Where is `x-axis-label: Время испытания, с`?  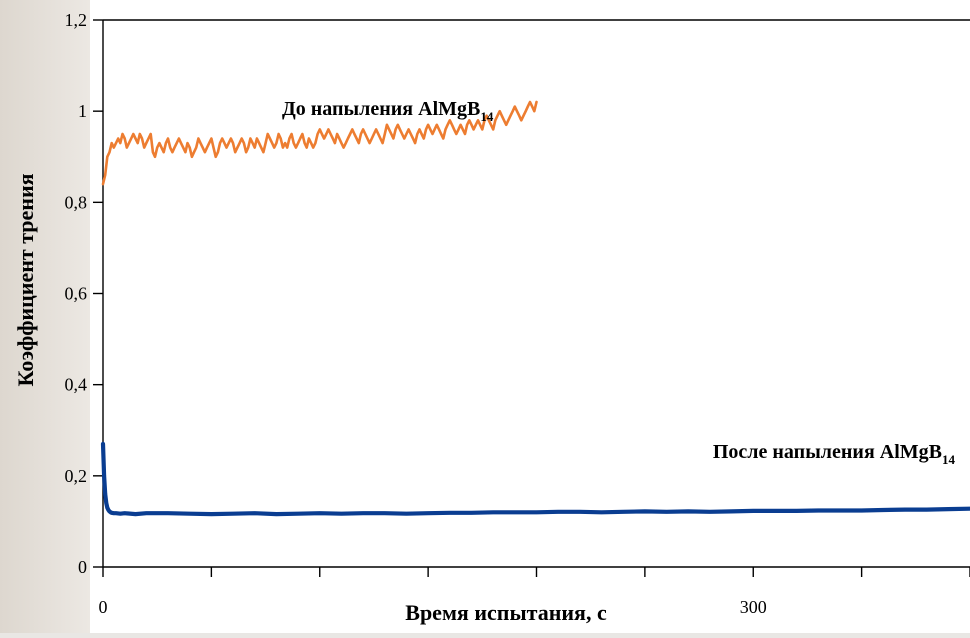 x-axis-label: Время испытания, с is located at coordinates (506, 612).